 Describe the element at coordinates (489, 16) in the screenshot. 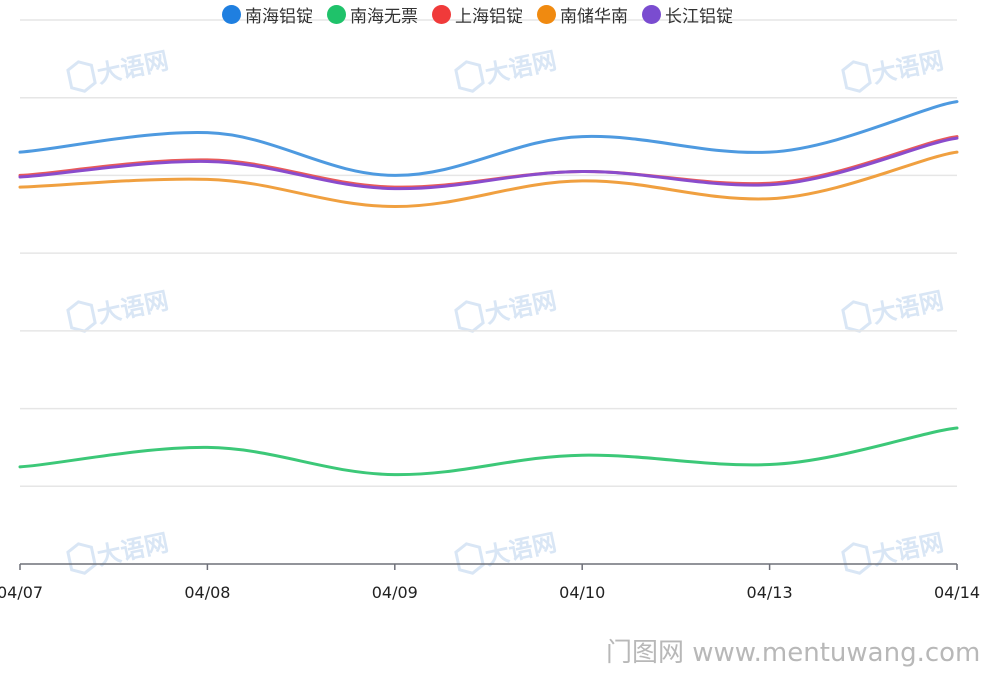

I see `legend-label: 上海铝锭` at that location.